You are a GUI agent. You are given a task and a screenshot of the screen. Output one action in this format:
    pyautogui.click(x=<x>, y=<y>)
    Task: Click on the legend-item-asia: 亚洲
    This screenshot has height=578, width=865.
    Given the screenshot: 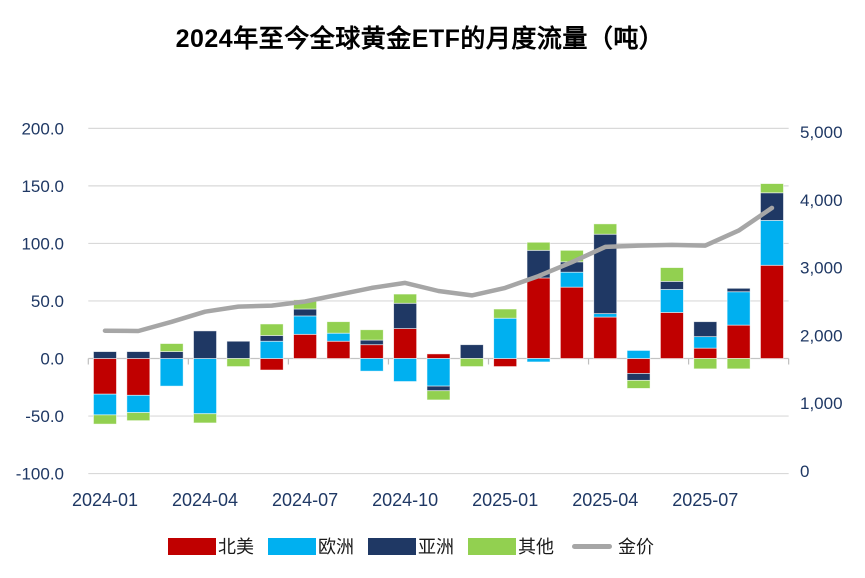 What is the action you would take?
    pyautogui.click(x=418, y=546)
    